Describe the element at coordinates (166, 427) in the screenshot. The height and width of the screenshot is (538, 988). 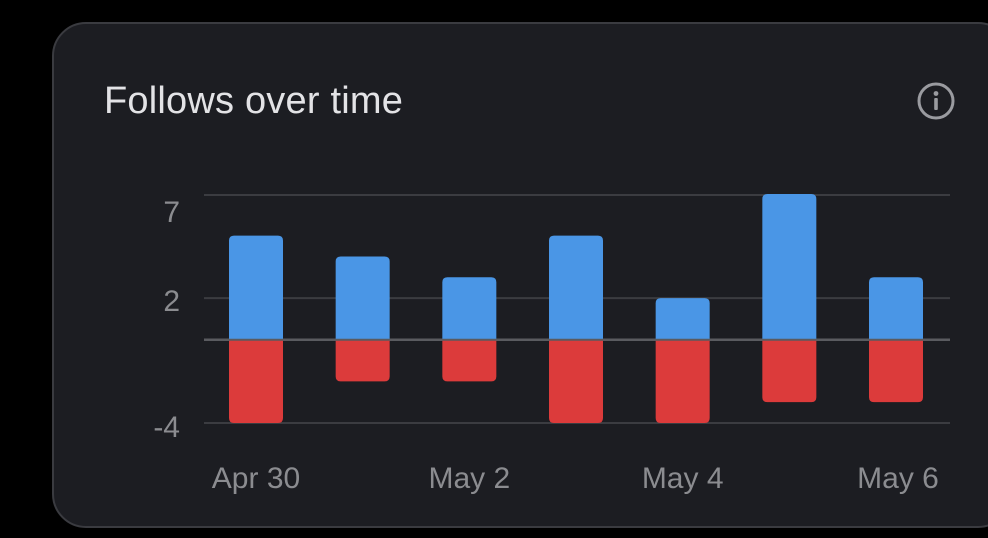
I see `y-tick-label: -4` at that location.